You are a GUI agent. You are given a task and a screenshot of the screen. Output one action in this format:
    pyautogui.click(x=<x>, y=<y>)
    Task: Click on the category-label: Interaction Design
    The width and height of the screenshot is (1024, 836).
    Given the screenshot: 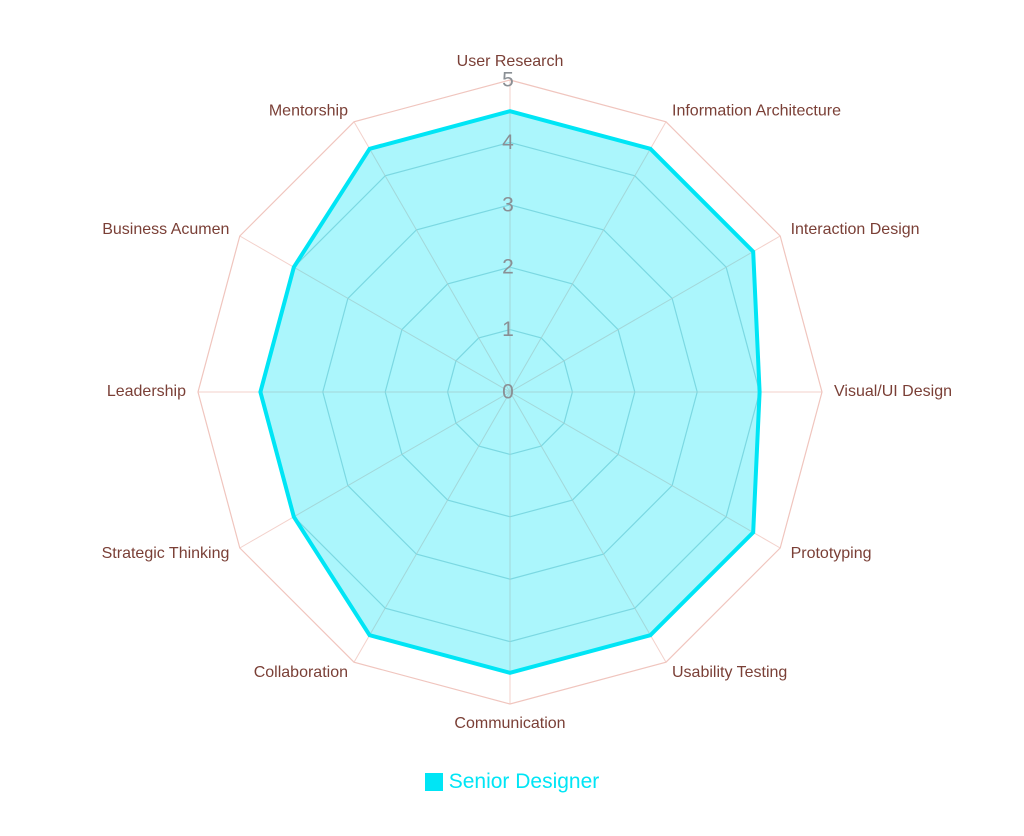 What is the action you would take?
    pyautogui.click(x=855, y=229)
    